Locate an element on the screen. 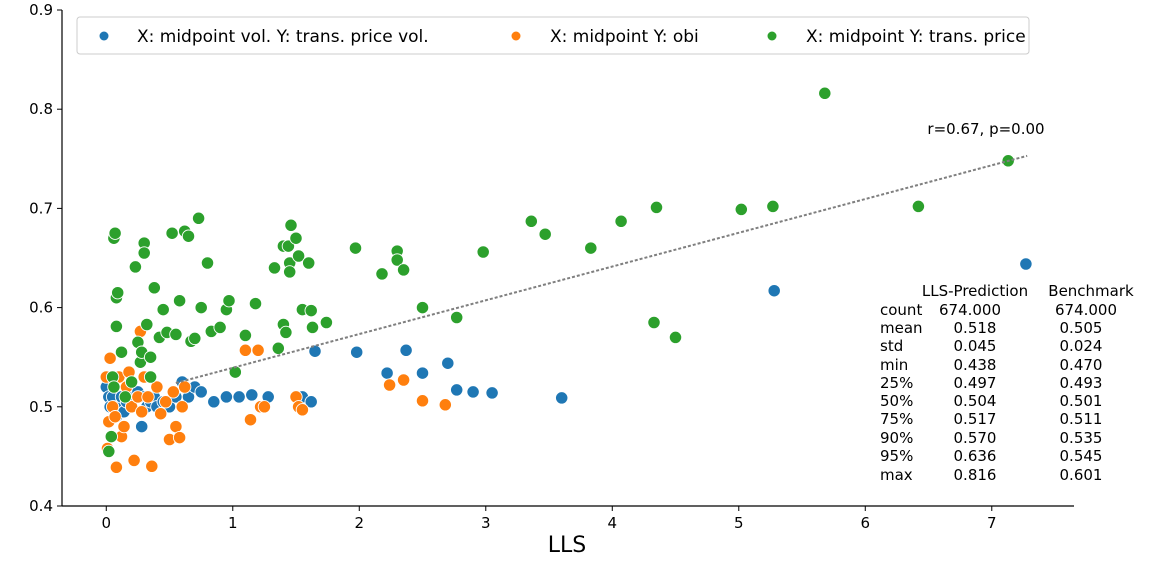  stats-row-label: count is located at coordinates (901, 310).